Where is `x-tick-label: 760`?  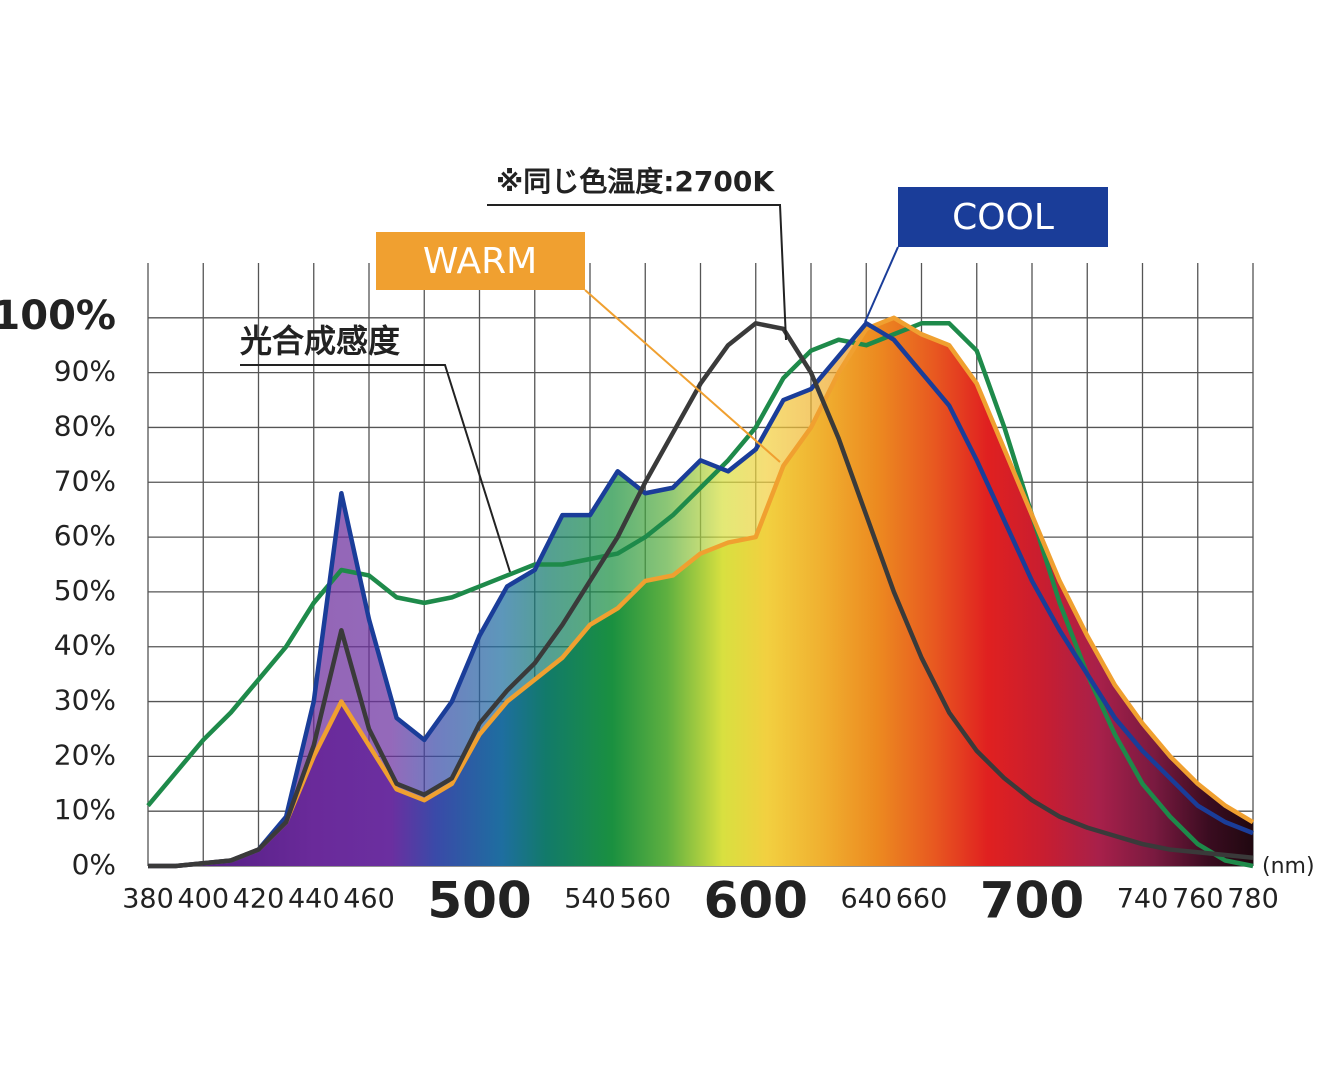
x-tick-label: 760 is located at coordinates (1198, 899).